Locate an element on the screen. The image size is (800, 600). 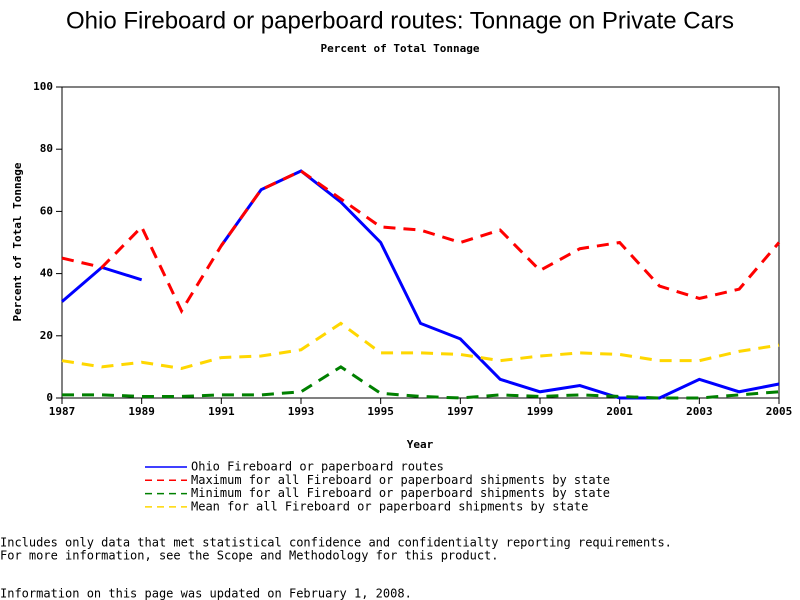
x-tick-label: 1989 is located at coordinates (141, 411).